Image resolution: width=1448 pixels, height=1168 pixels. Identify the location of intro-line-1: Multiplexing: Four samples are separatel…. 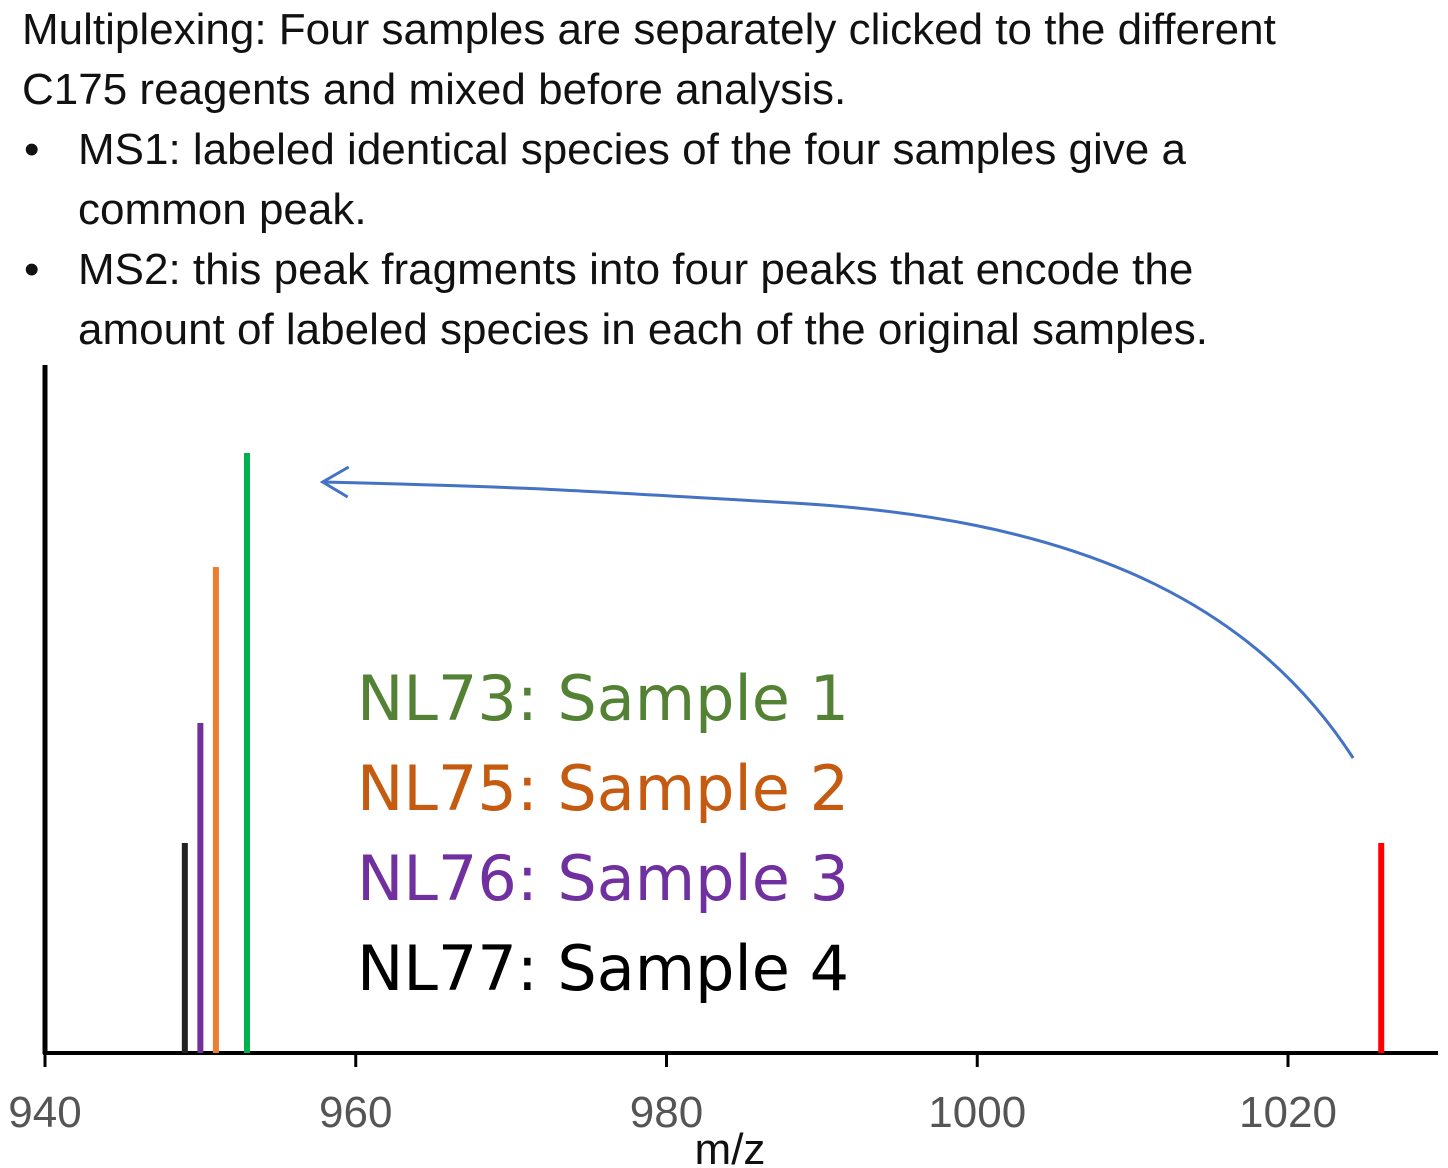
(649, 29).